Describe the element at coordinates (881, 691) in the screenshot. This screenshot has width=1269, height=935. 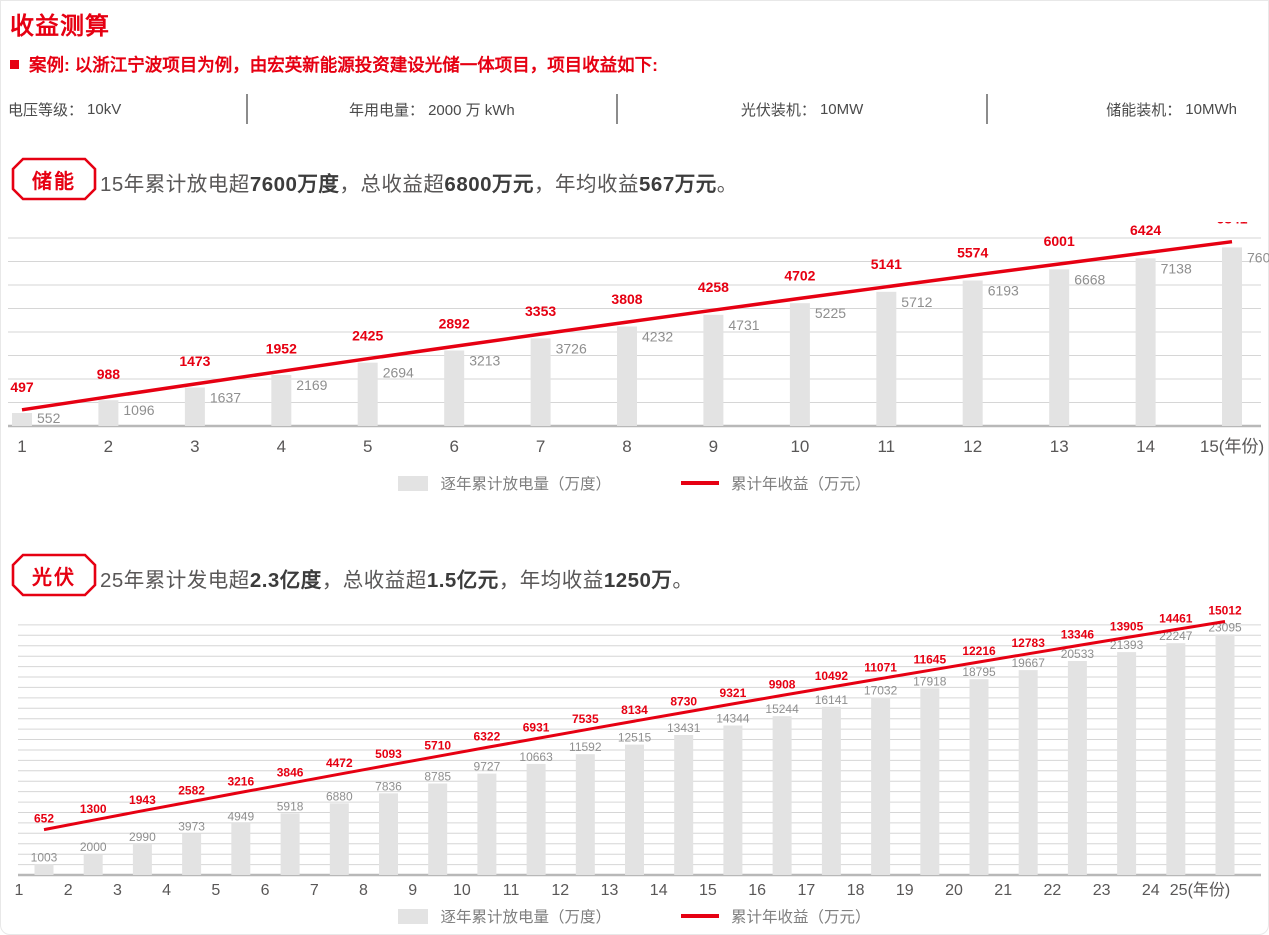
I see `bar-value-label: 17032` at that location.